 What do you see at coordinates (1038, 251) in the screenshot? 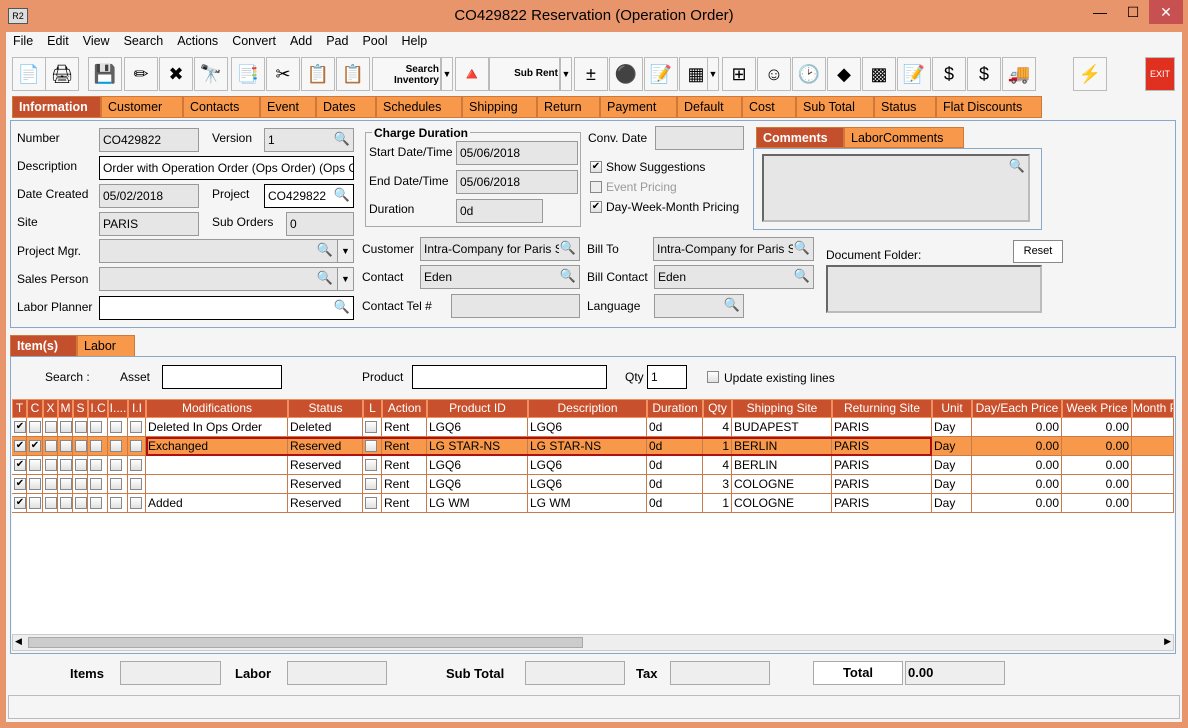
I see `reset-button: Reset` at bounding box center [1038, 251].